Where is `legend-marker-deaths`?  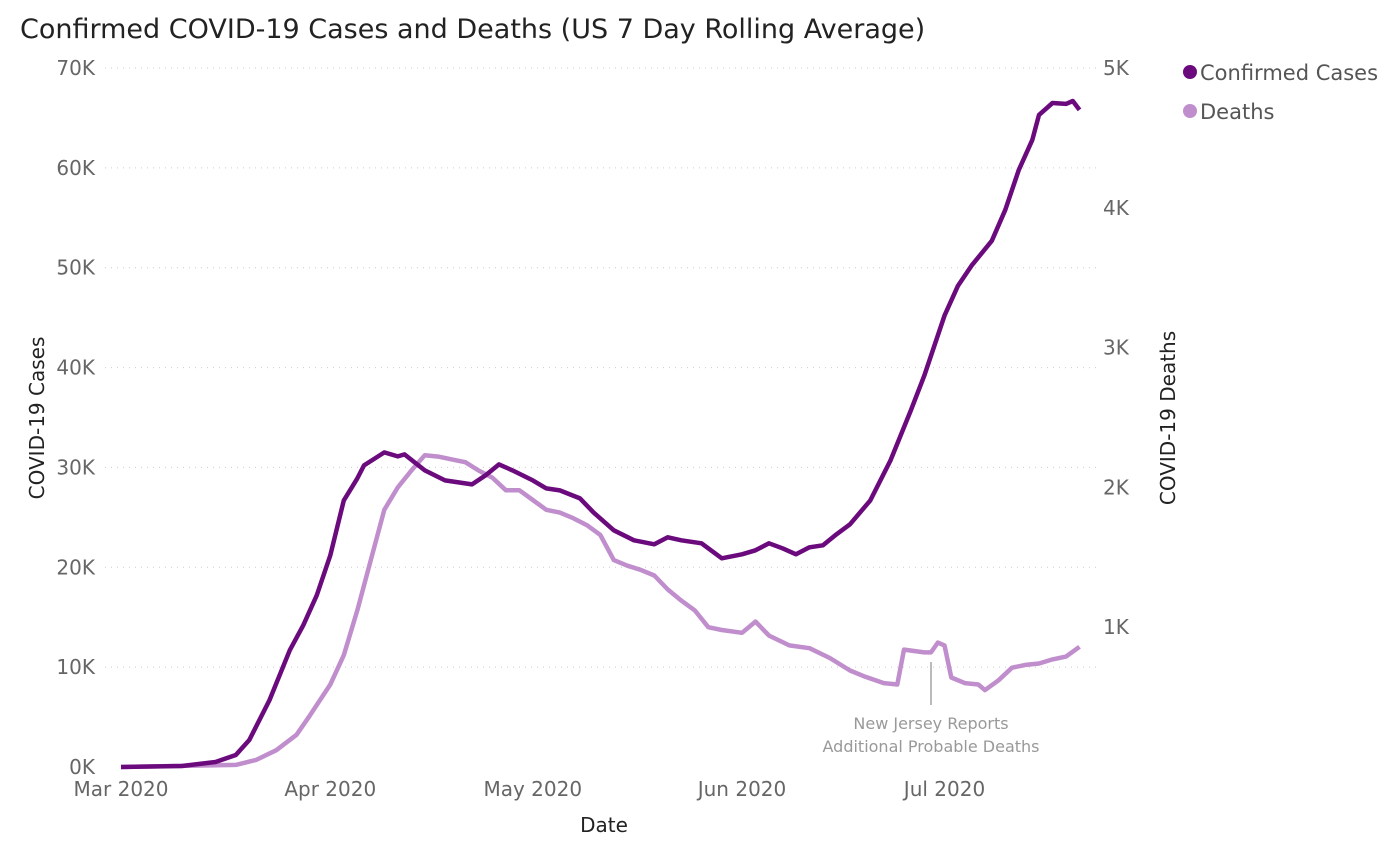 legend-marker-deaths is located at coordinates (1190, 111).